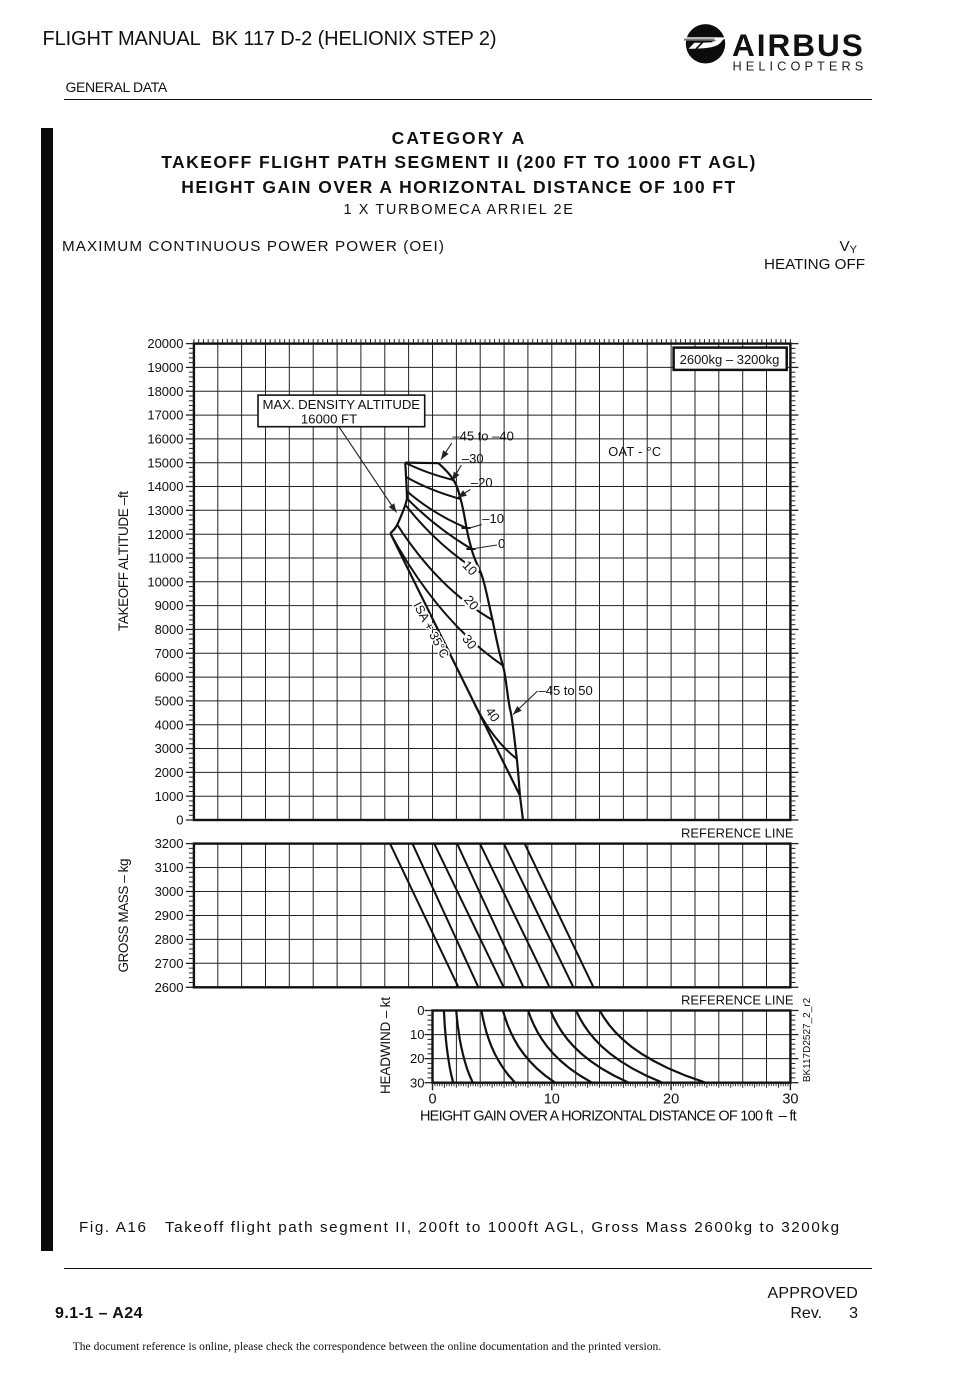  I want to click on svg-text: –30, so click(473, 458).